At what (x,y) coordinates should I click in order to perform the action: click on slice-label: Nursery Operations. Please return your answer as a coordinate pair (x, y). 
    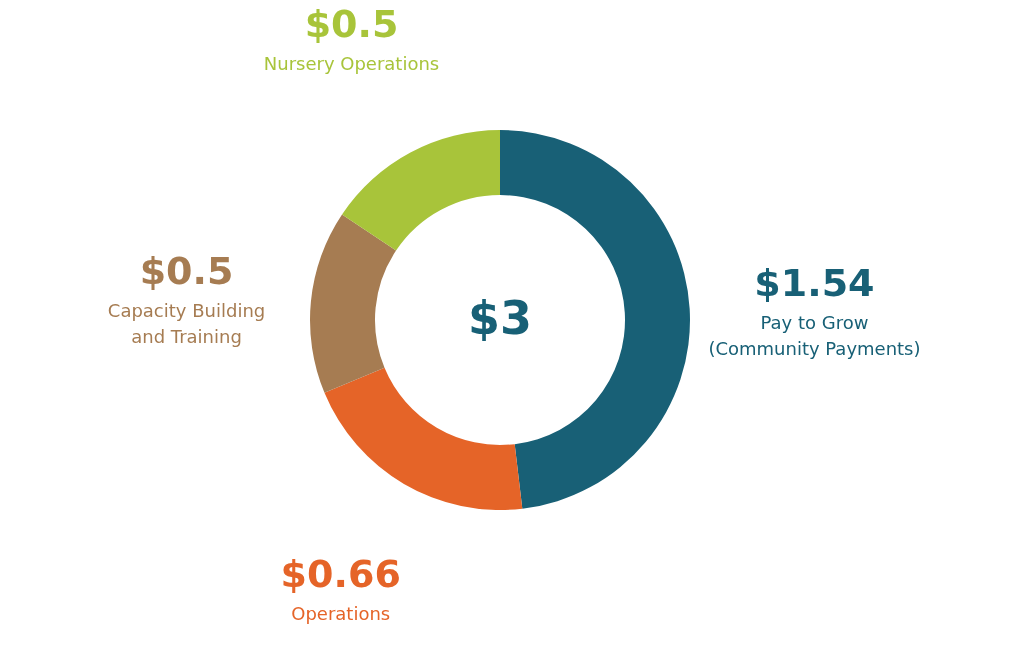
    Looking at the image, I should click on (351, 64).